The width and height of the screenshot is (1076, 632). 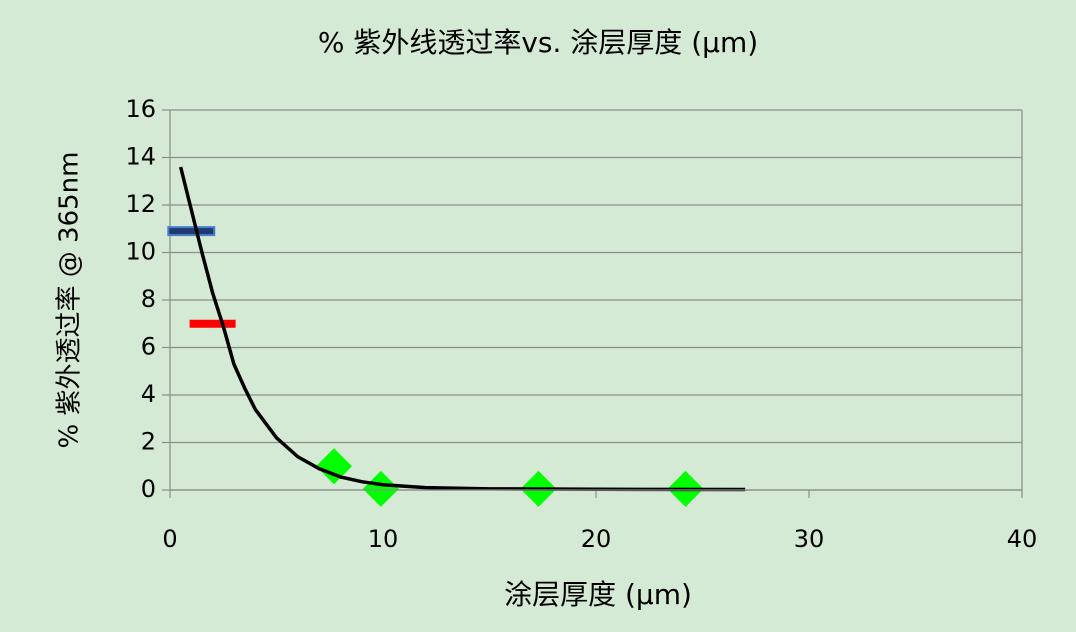 I want to click on x-tick-label: 20, so click(x=596, y=539).